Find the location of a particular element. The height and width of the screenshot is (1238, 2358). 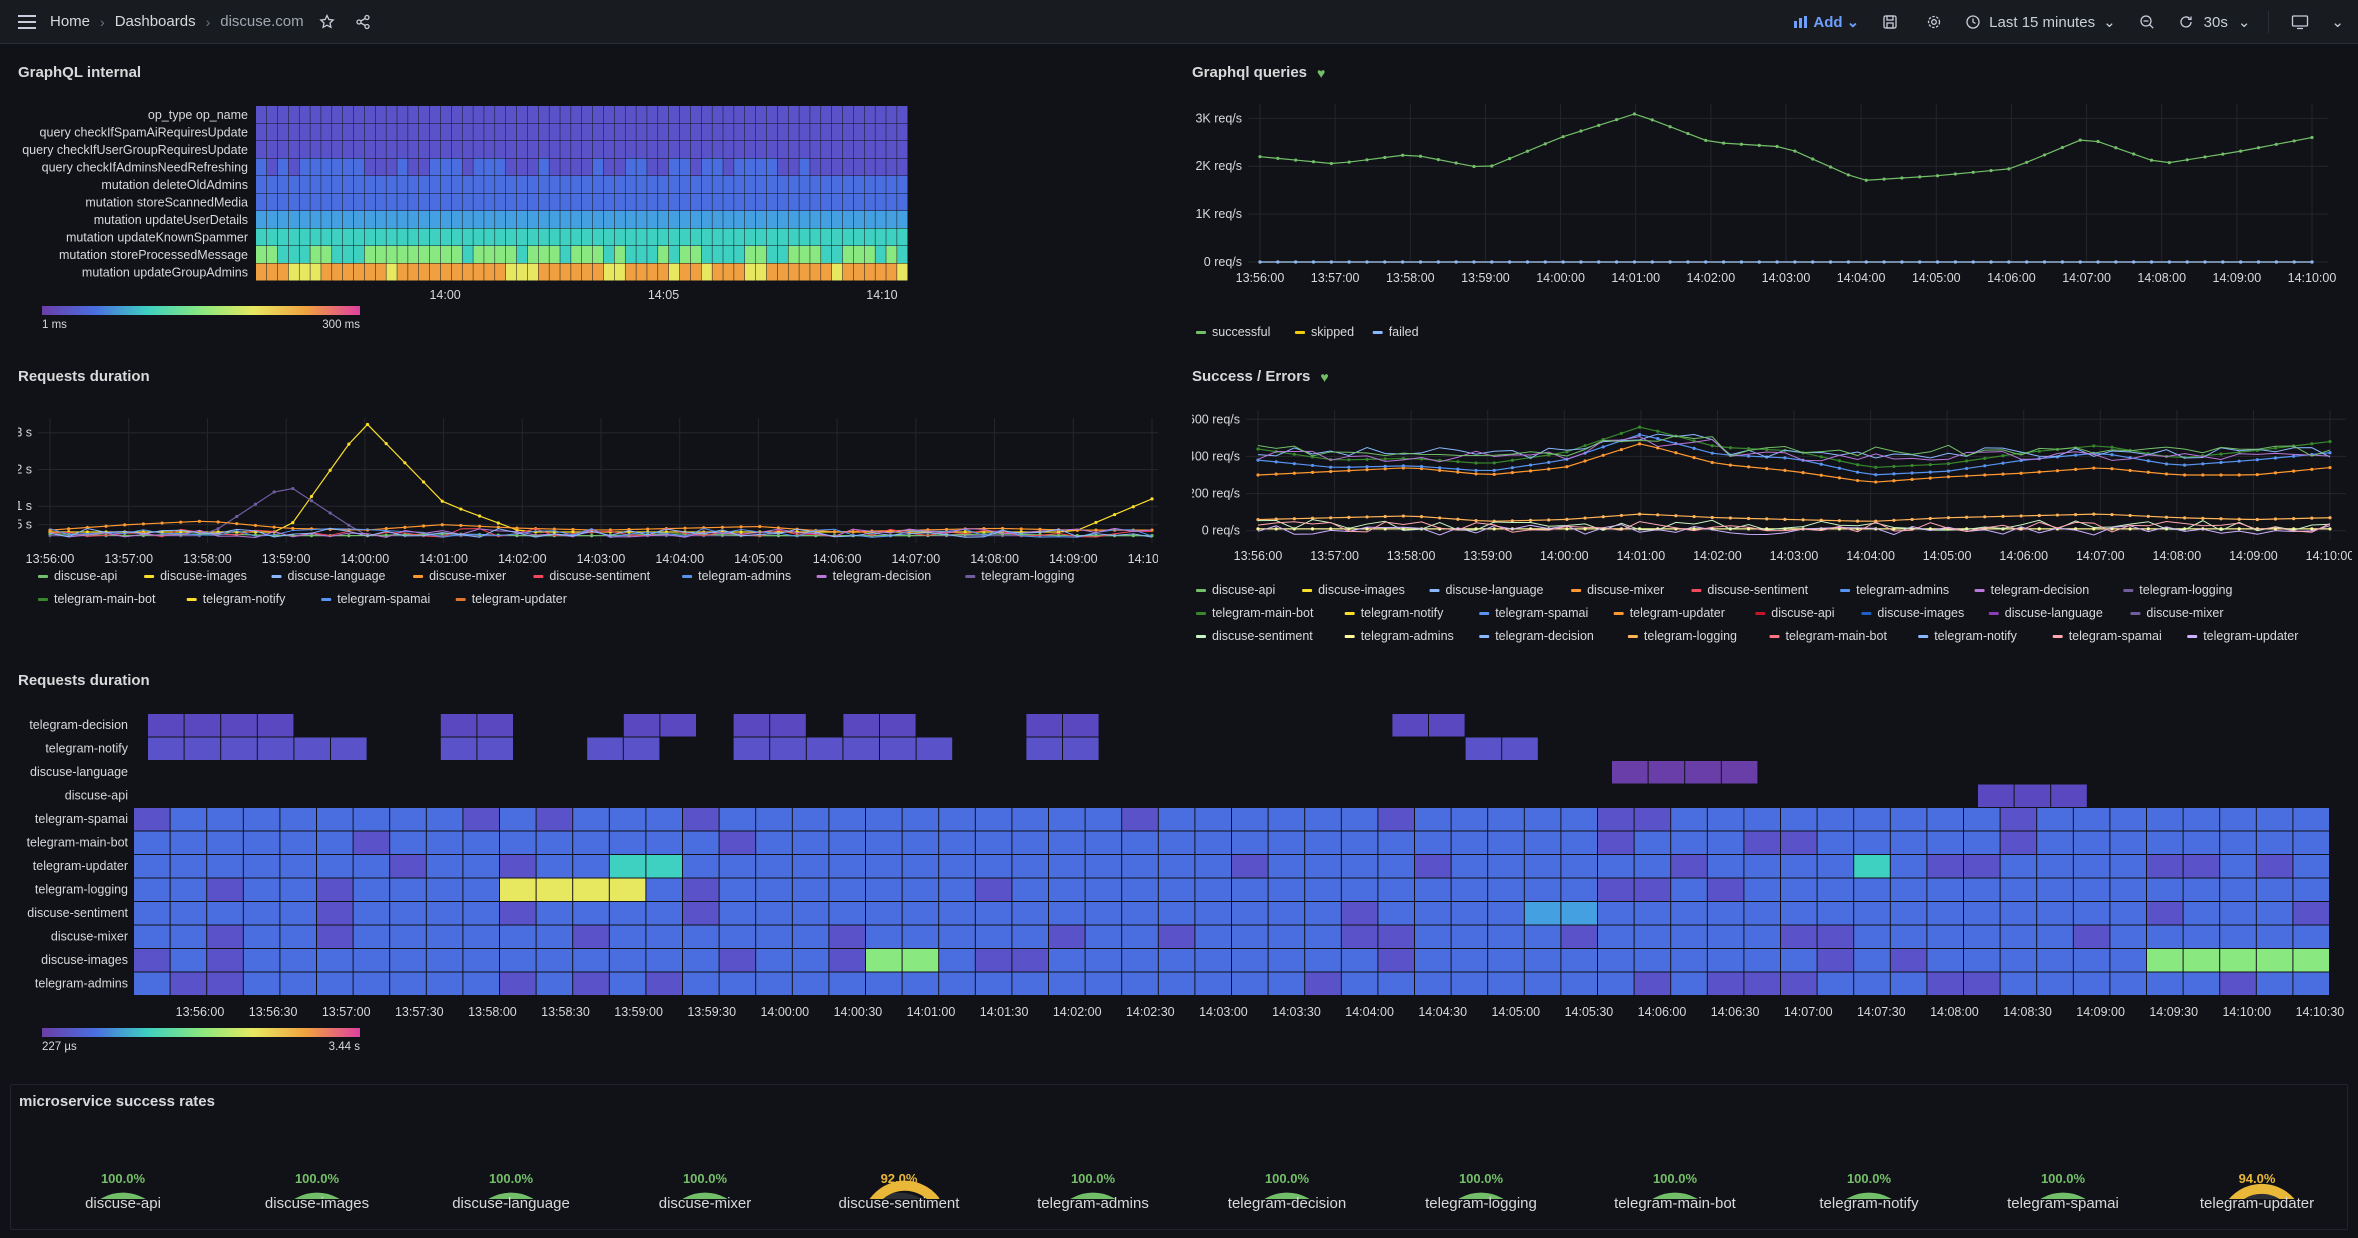

zoom-out-icon is located at coordinates (2147, 22).